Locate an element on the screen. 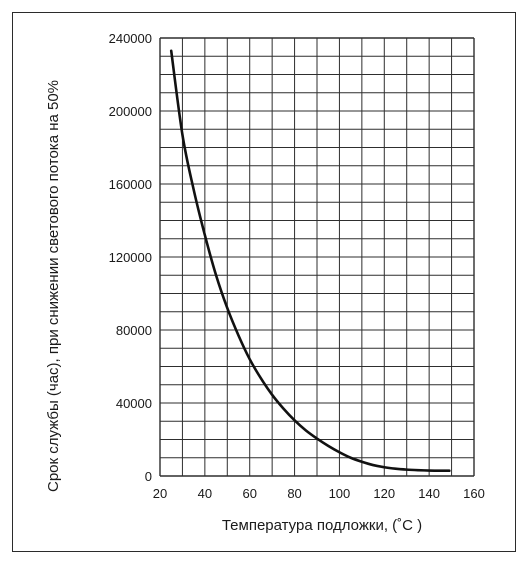 The image size is (532, 568). x-axis-label: Температура подложки, (˚С ) is located at coordinates (322, 525).